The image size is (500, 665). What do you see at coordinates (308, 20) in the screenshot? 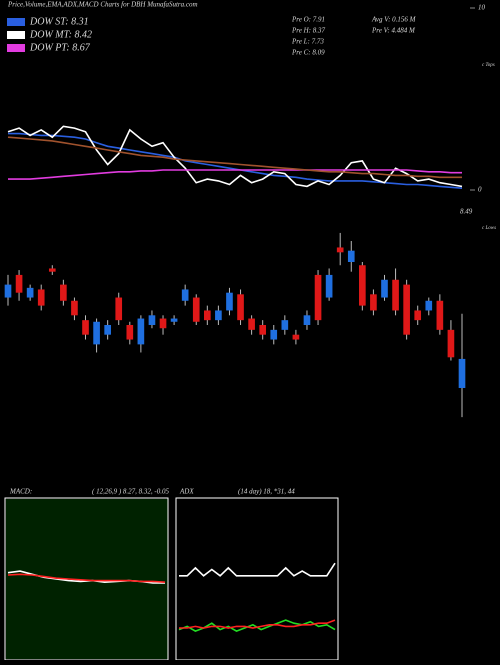
I see `stat: Pre O: 7.91` at bounding box center [308, 20].